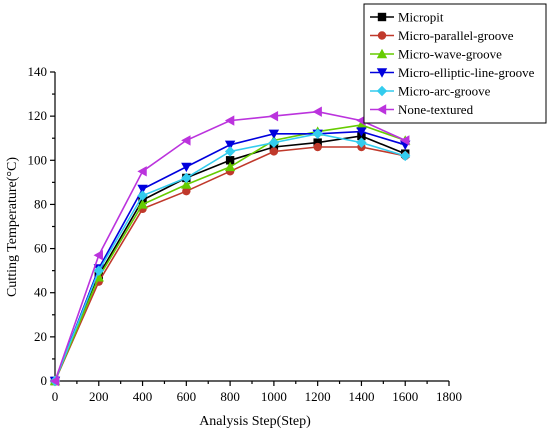 The width and height of the screenshot is (550, 437). I want to click on legend-item: None-textured, so click(422, 109).